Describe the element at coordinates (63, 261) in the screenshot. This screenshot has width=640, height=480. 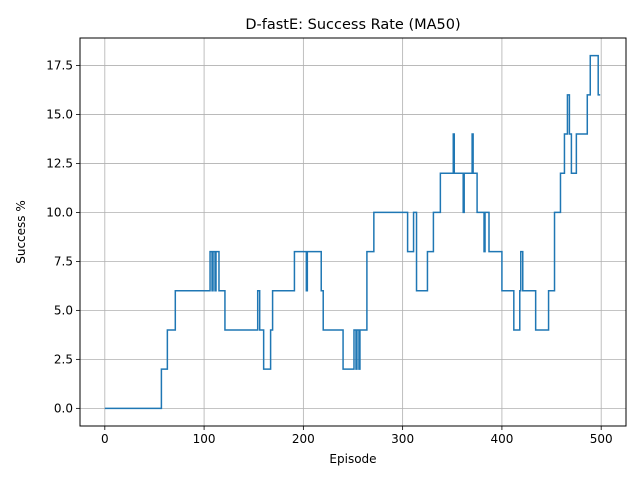
I see `y-tick-label: 7.5` at that location.